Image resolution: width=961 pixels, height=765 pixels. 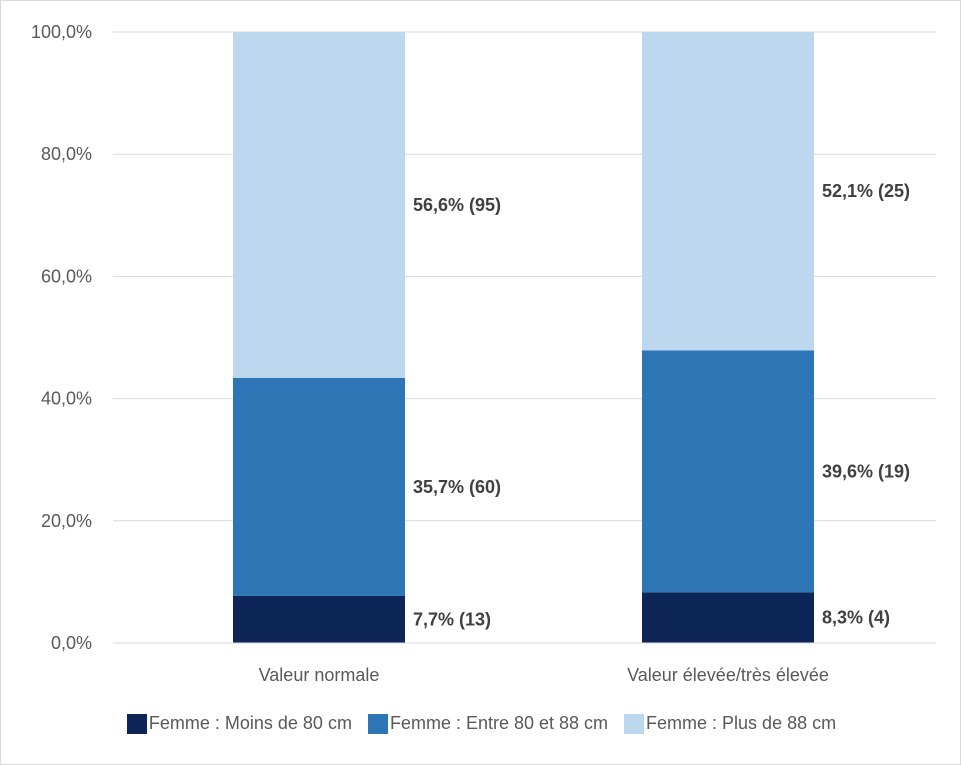 I want to click on data-label: 39,6% (19), so click(x=866, y=471).